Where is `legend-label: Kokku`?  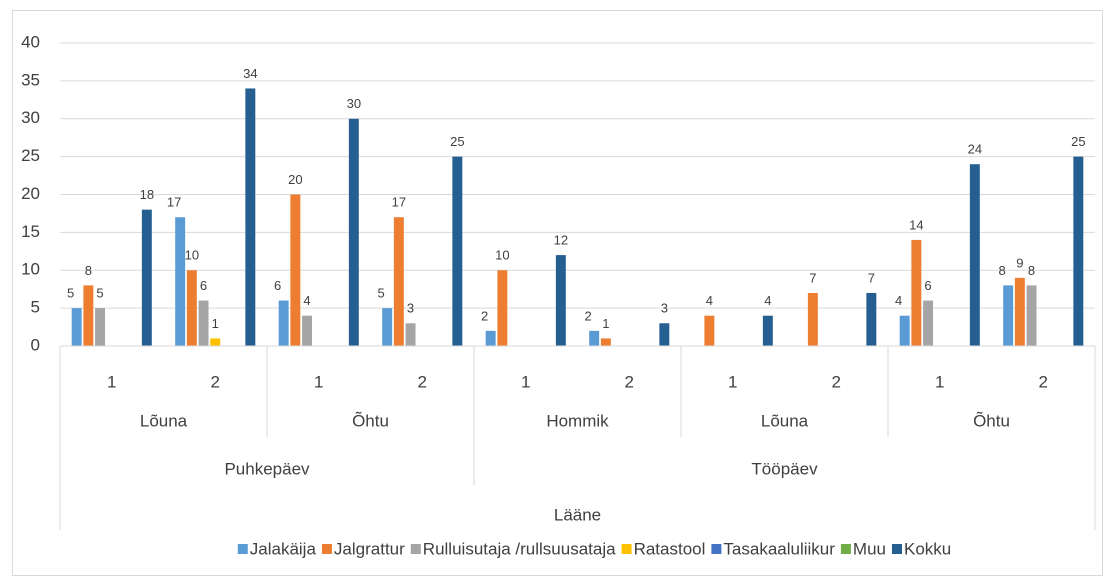 legend-label: Kokku is located at coordinates (927, 548).